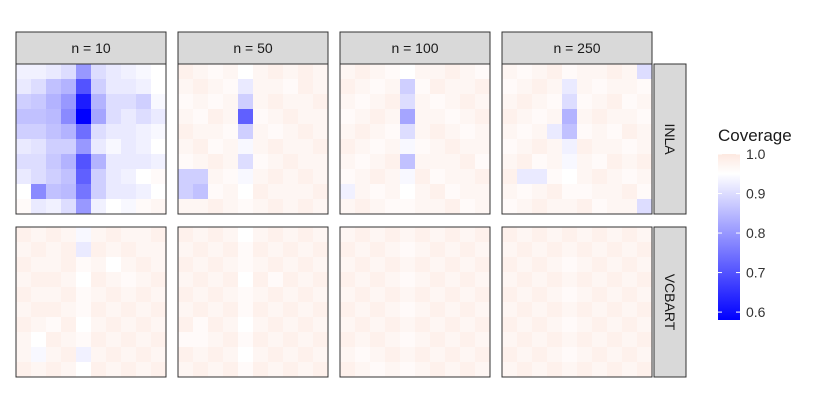 The width and height of the screenshot is (830, 420). I want to click on legend-tick-label: 0.8, so click(756, 233).